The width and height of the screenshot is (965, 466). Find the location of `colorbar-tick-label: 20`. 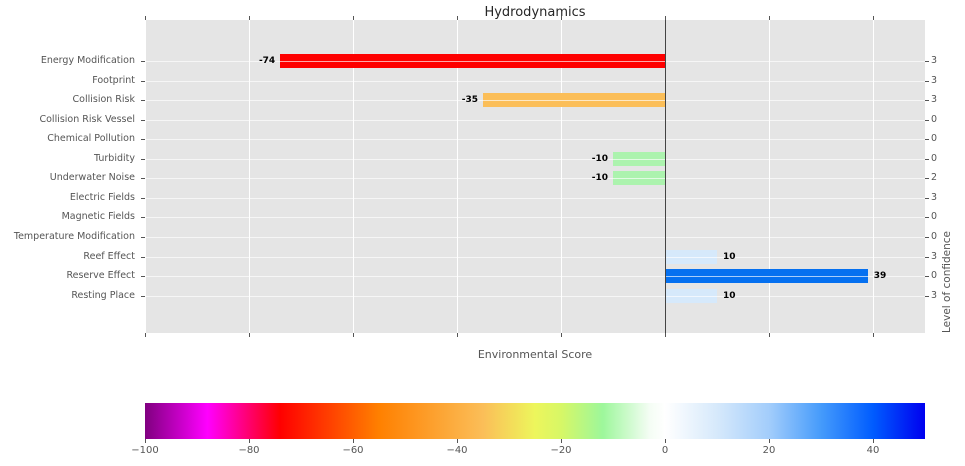

colorbar-tick-label: 20 is located at coordinates (769, 450).